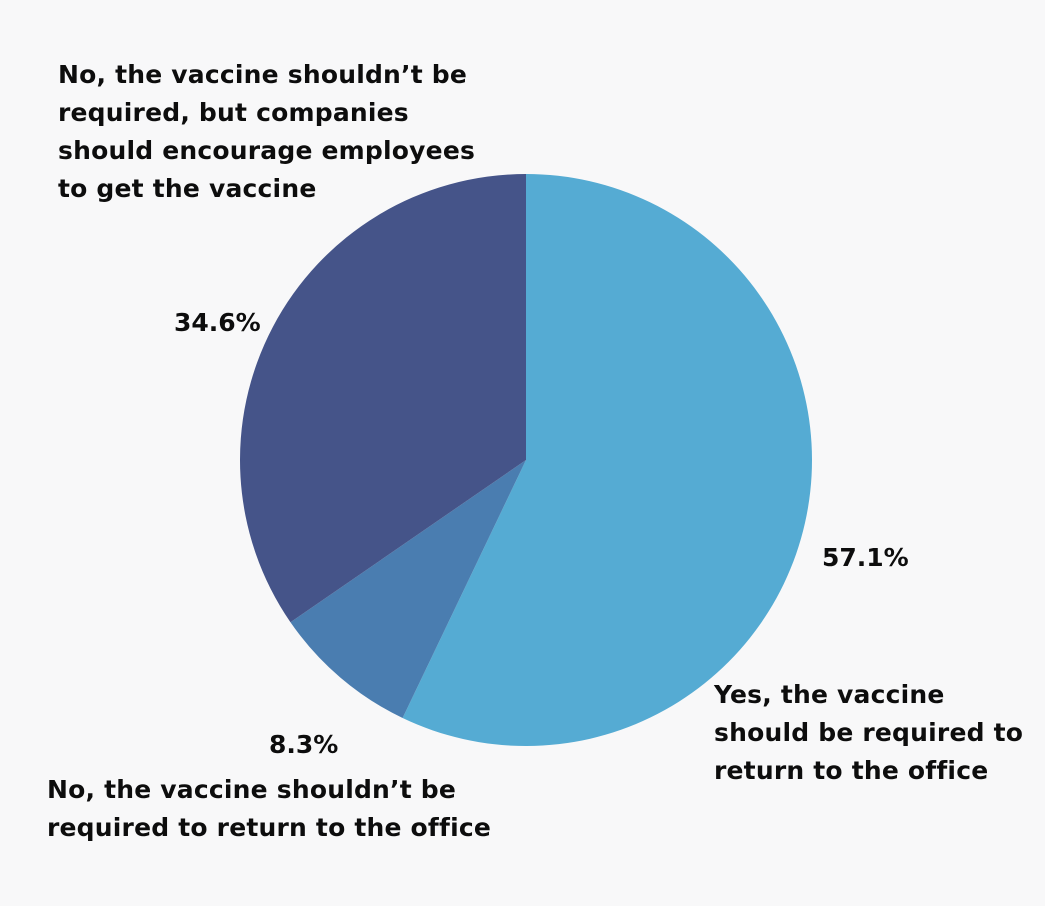  What do you see at coordinates (851, 770) in the screenshot?
I see `label-line: return to the office` at bounding box center [851, 770].